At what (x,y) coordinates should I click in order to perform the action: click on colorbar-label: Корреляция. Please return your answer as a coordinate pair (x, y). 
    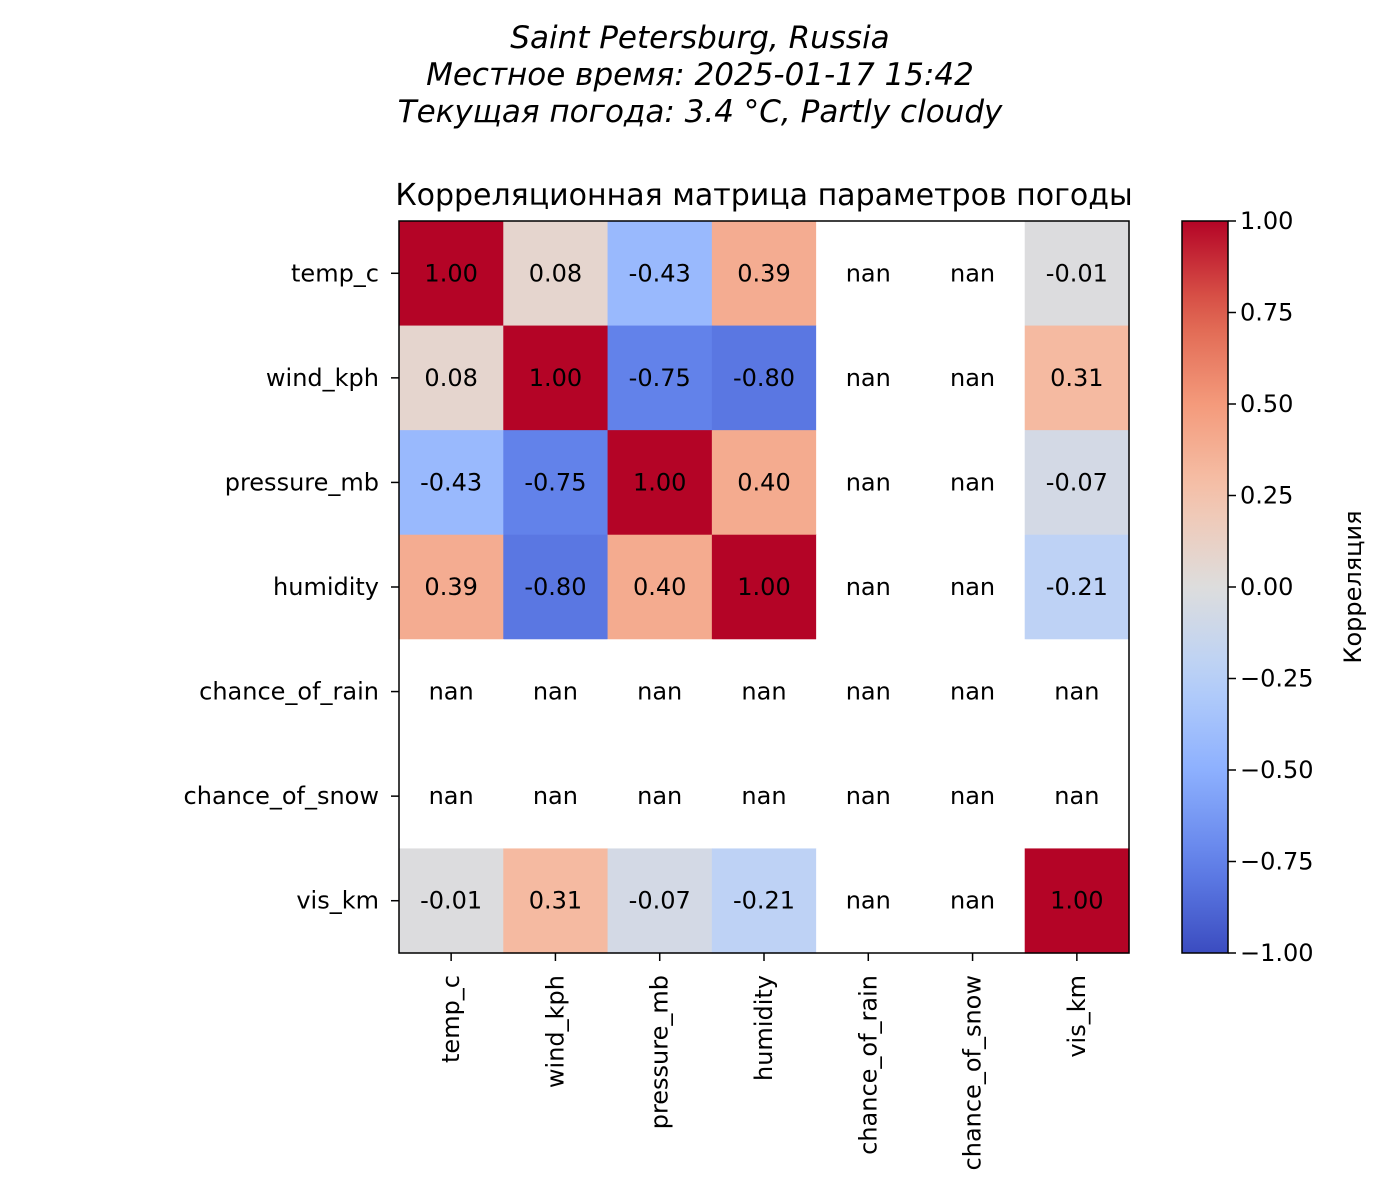
    Looking at the image, I should click on (1353, 586).